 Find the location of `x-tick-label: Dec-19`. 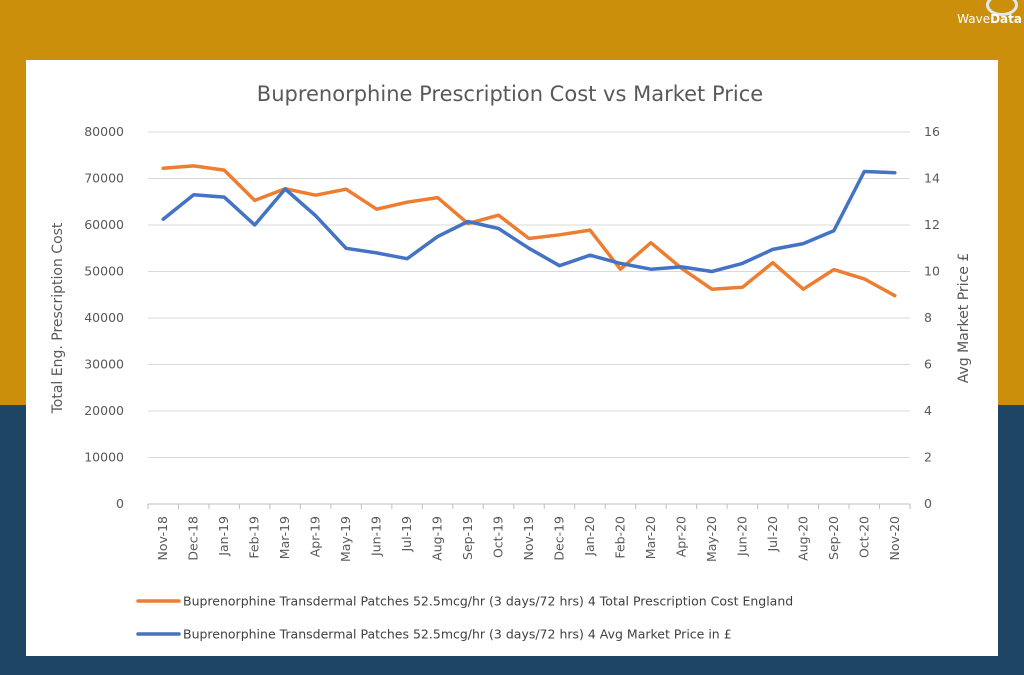

x-tick-label: Dec-19 is located at coordinates (558, 538).